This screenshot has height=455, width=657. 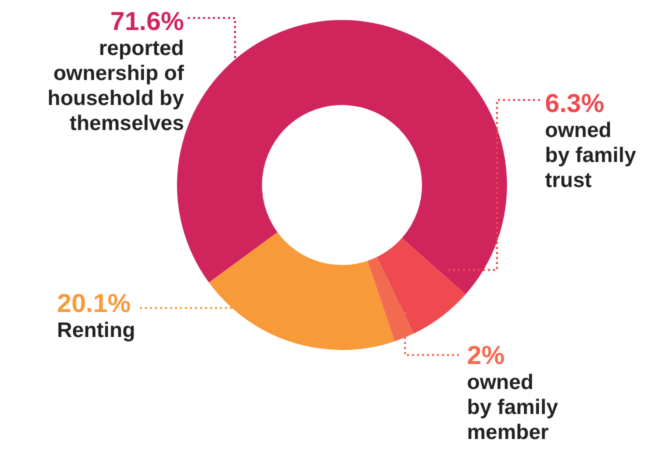 What do you see at coordinates (486, 355) in the screenshot?
I see `data-label: 2%` at bounding box center [486, 355].